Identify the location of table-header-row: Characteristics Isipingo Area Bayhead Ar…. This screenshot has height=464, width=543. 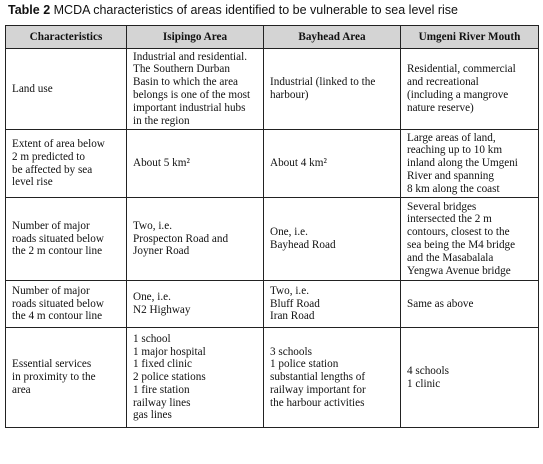
(272, 37).